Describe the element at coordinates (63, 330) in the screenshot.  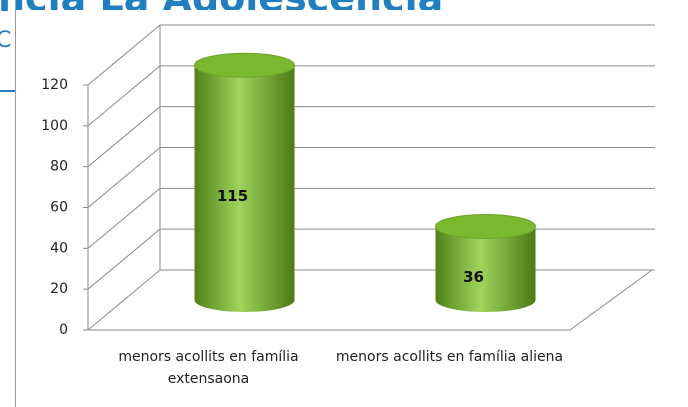
I see `y-tick-label: 0` at that location.